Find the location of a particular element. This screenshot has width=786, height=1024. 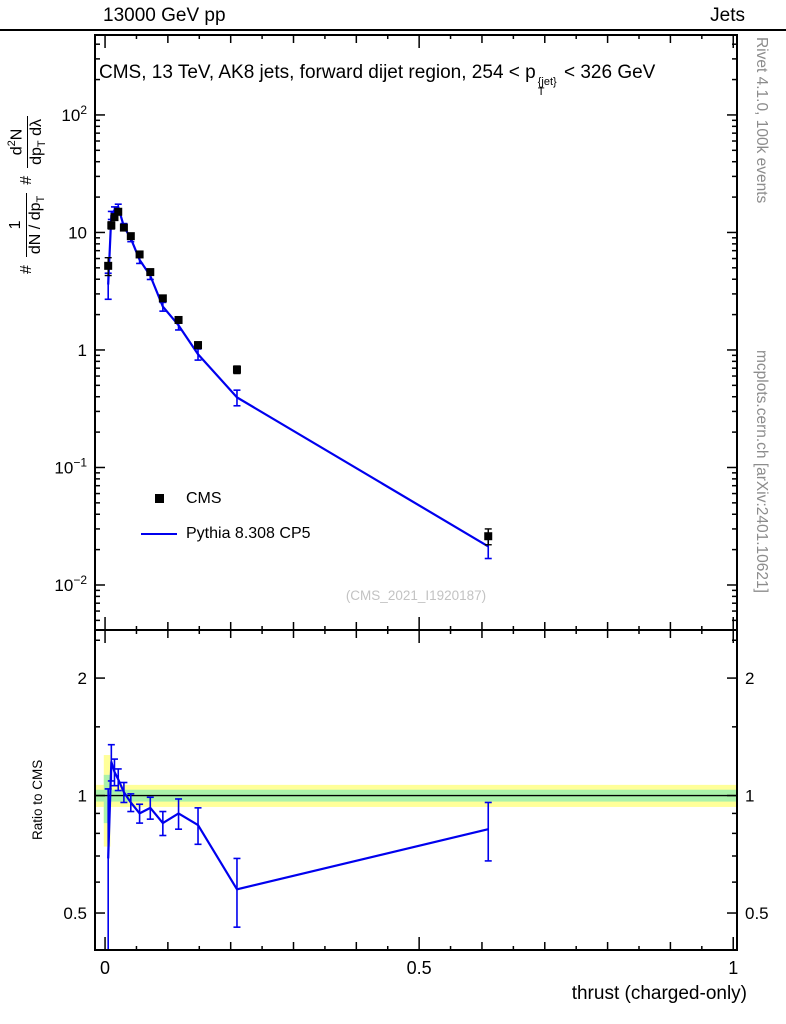

ratio-y-axis-title-text: Ratio to CMS is located at coordinates (37, 799).